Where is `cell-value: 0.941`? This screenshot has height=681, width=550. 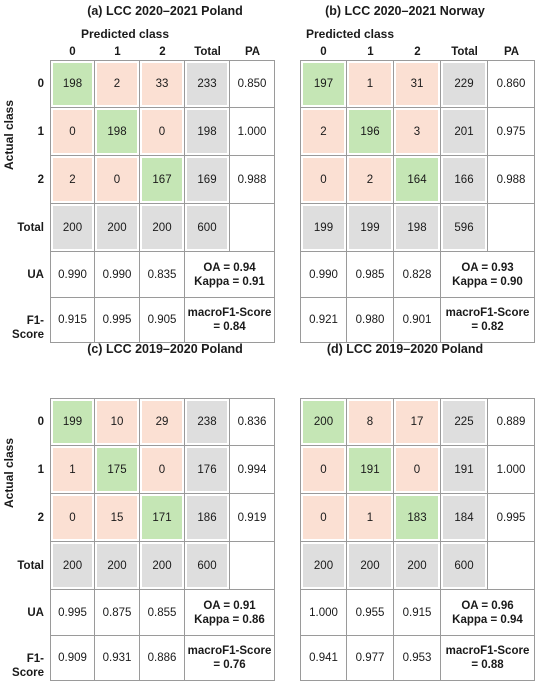 cell-value: 0.941 is located at coordinates (323, 658).